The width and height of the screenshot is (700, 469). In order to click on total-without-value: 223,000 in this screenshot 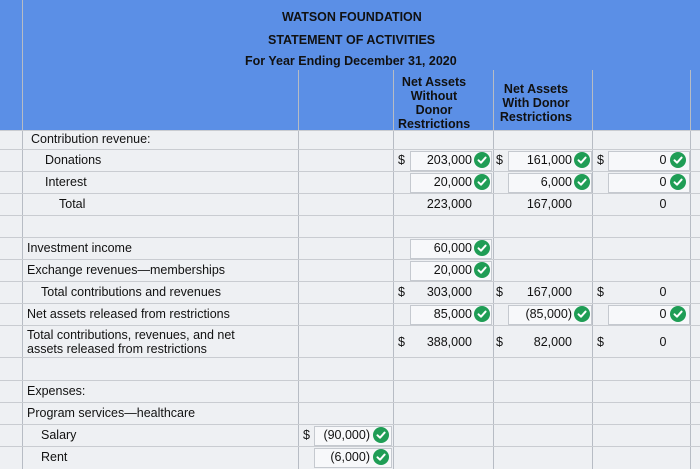, I will do `click(449, 204)`.